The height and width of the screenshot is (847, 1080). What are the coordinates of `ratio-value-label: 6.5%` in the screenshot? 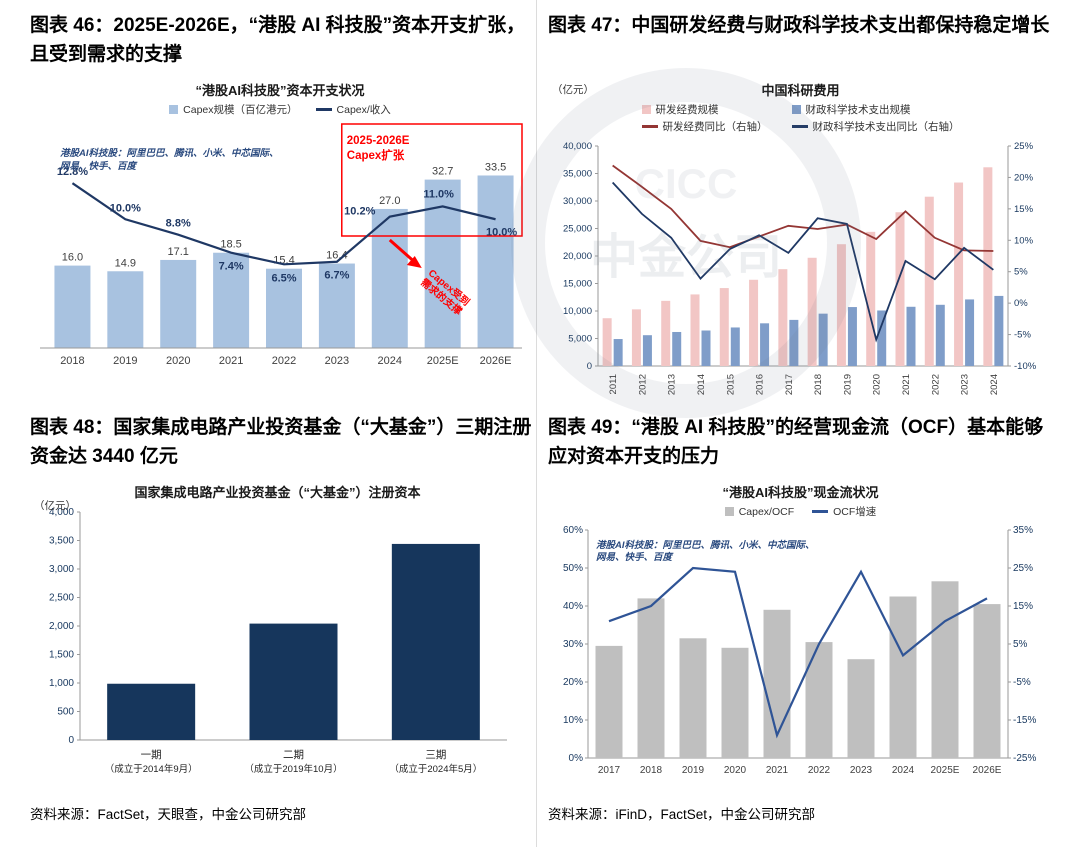 It's located at (283, 278).